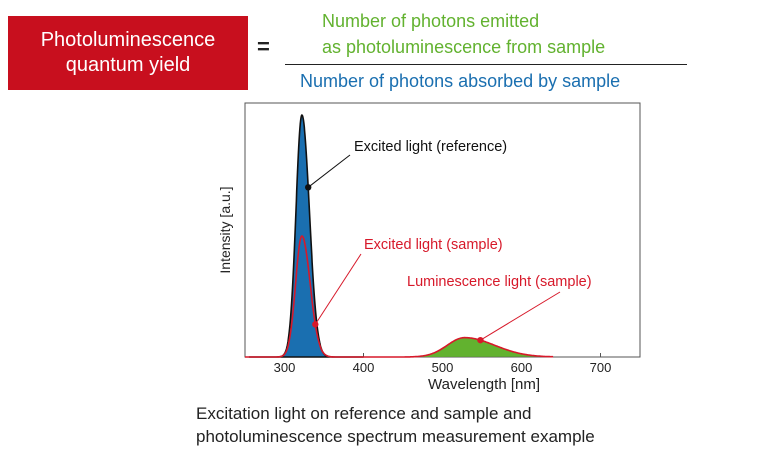  What do you see at coordinates (306, 235) in the screenshot?
I see `reference-peak` at bounding box center [306, 235].